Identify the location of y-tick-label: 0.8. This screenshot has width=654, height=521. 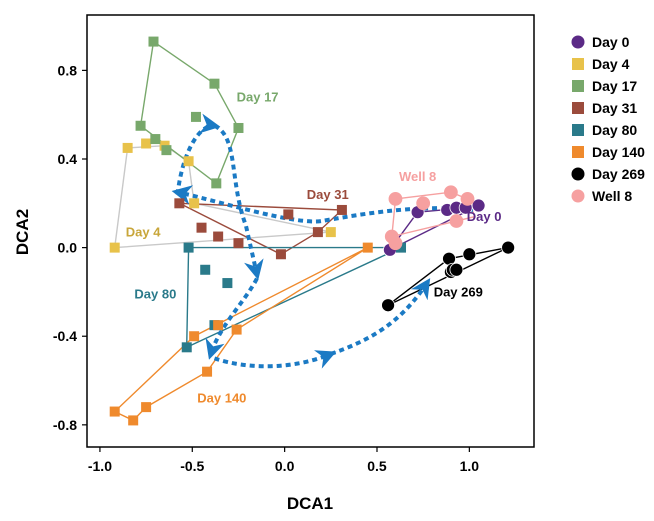
(68, 70).